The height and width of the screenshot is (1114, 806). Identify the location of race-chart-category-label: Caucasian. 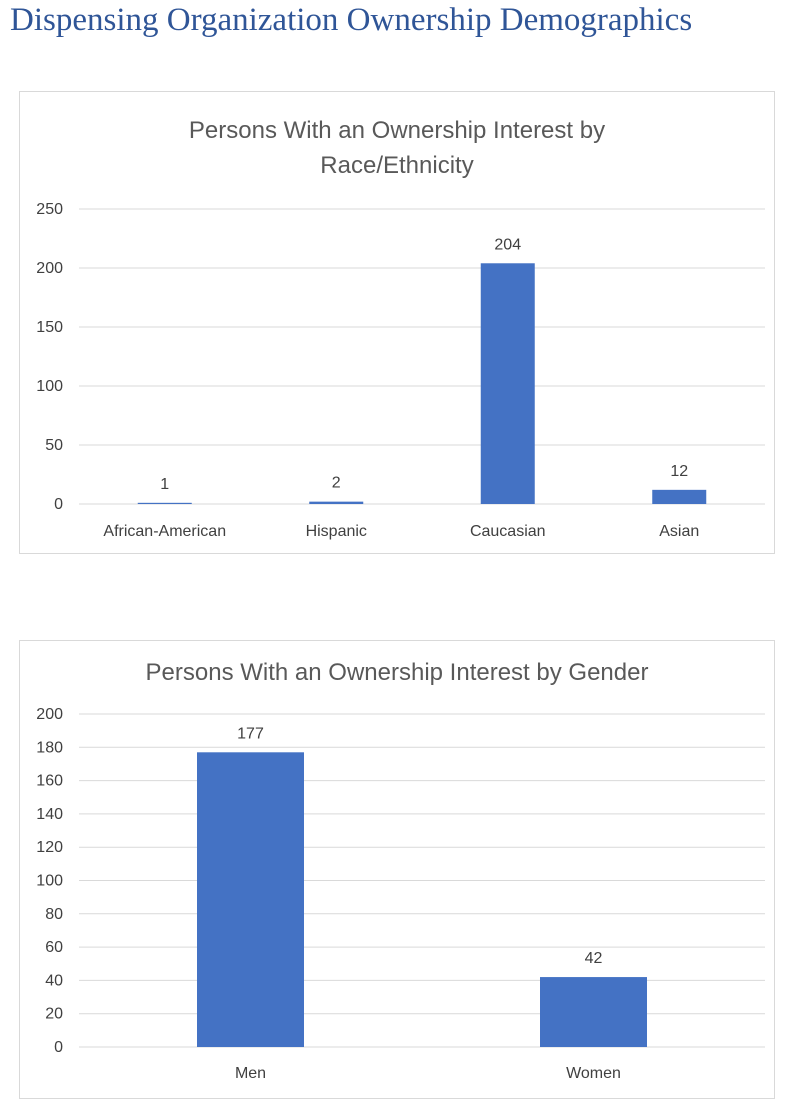
(508, 531).